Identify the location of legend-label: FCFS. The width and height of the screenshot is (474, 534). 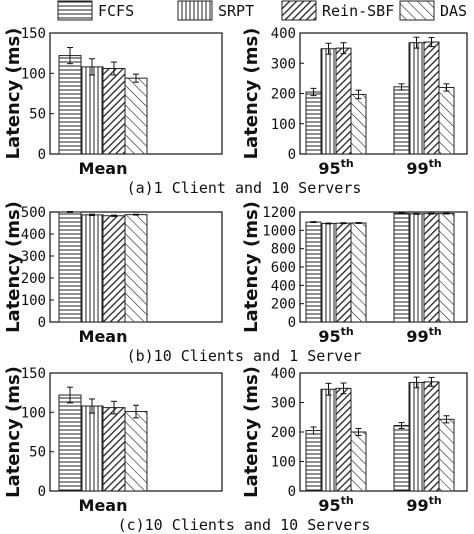
(116, 11).